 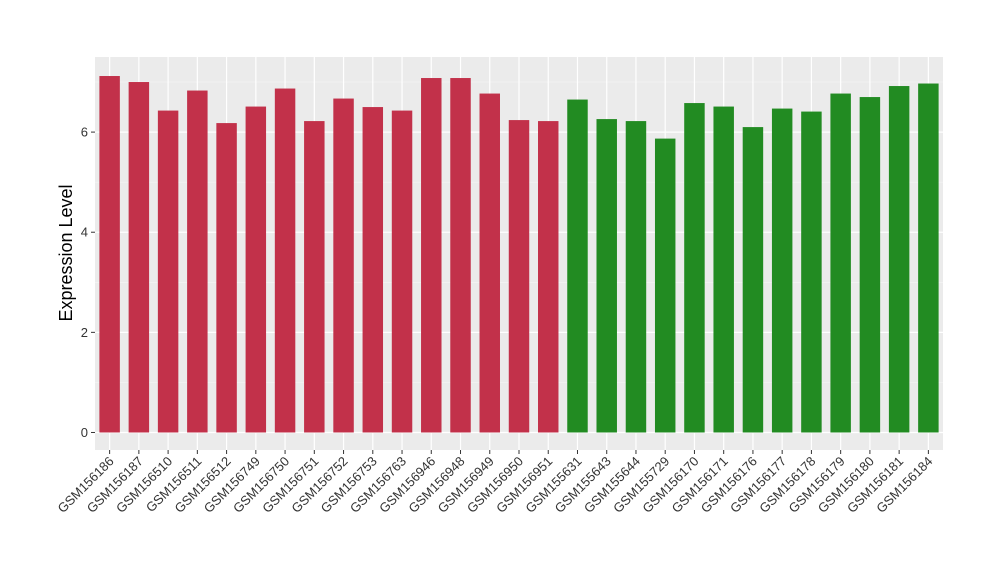 What do you see at coordinates (373, 270) in the screenshot?
I see `bar-GSM156753` at bounding box center [373, 270].